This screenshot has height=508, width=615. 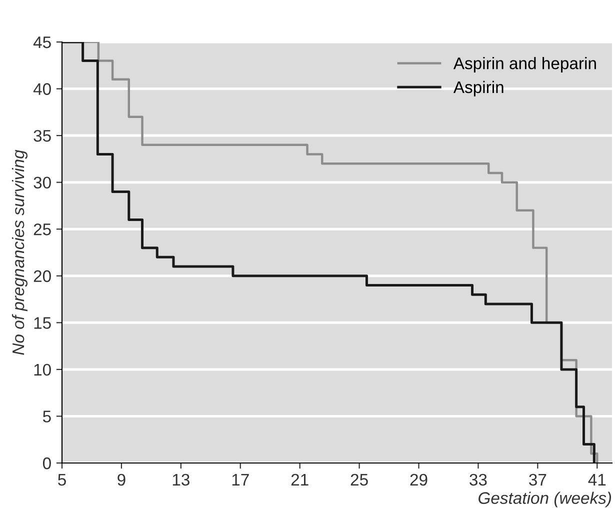 What do you see at coordinates (359, 480) in the screenshot?
I see `x-tick-label: 25` at bounding box center [359, 480].